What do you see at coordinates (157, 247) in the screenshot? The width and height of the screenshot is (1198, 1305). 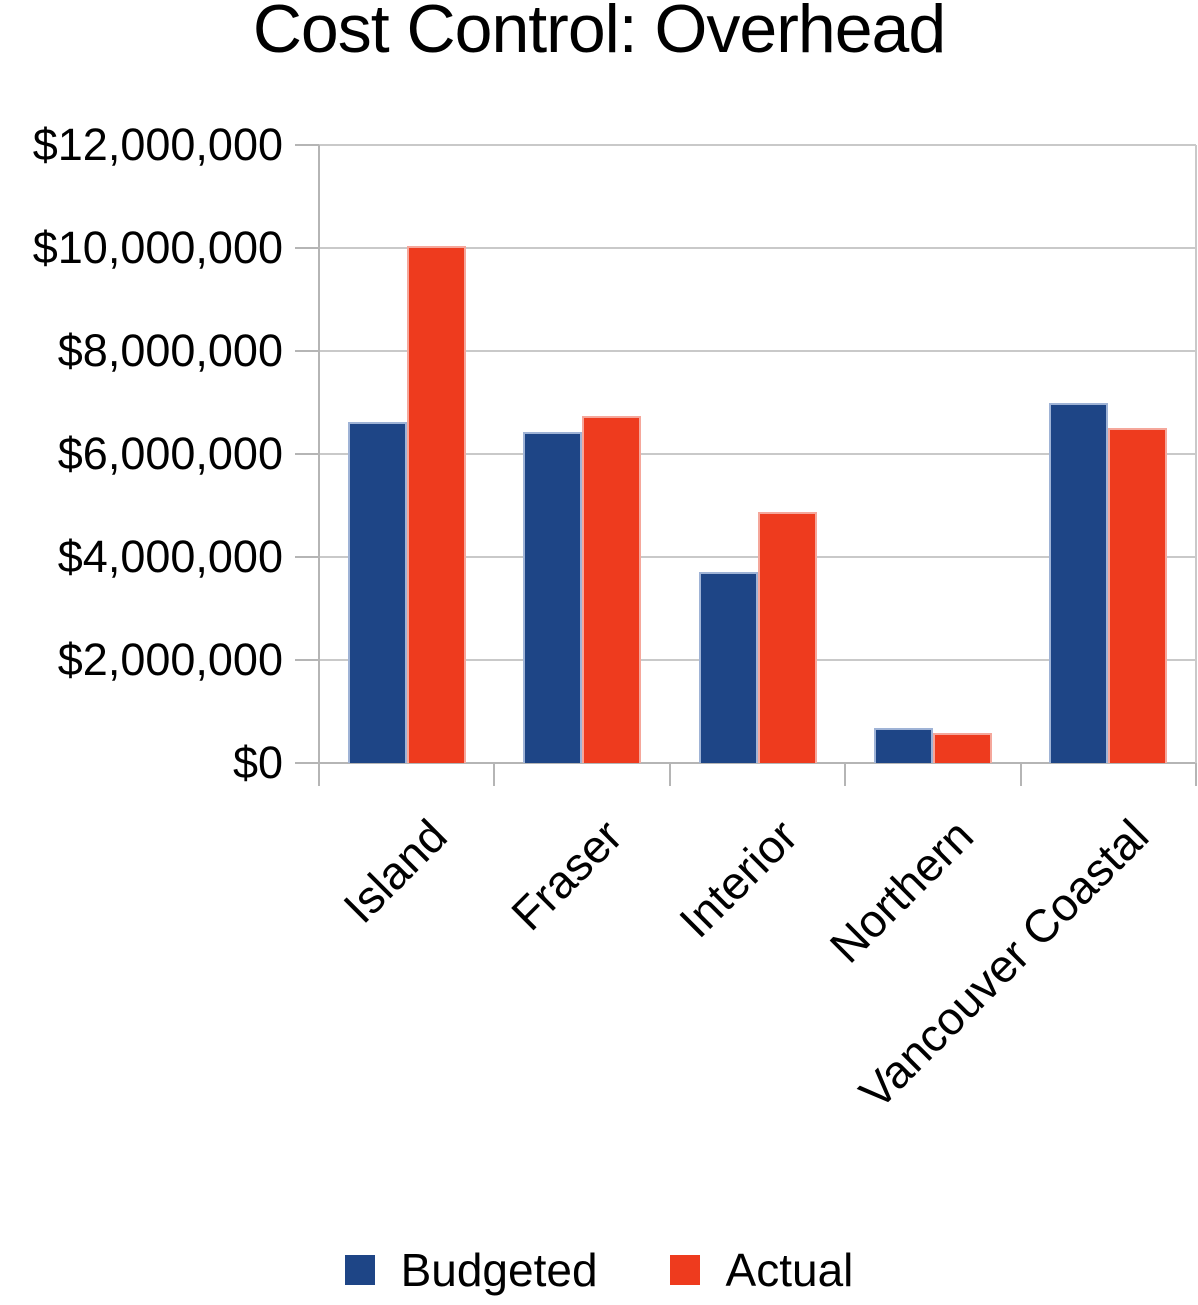 I see `y-axis-label: $10,000,000` at bounding box center [157, 247].